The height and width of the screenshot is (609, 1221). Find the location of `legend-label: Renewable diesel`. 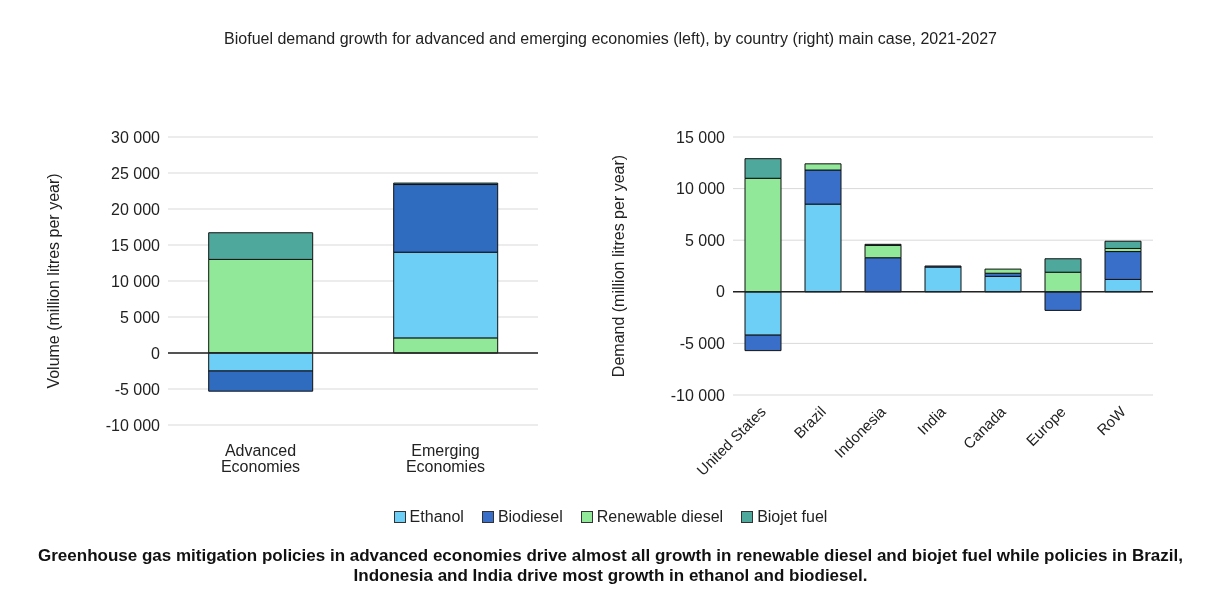

legend-label: Renewable diesel is located at coordinates (659, 517).